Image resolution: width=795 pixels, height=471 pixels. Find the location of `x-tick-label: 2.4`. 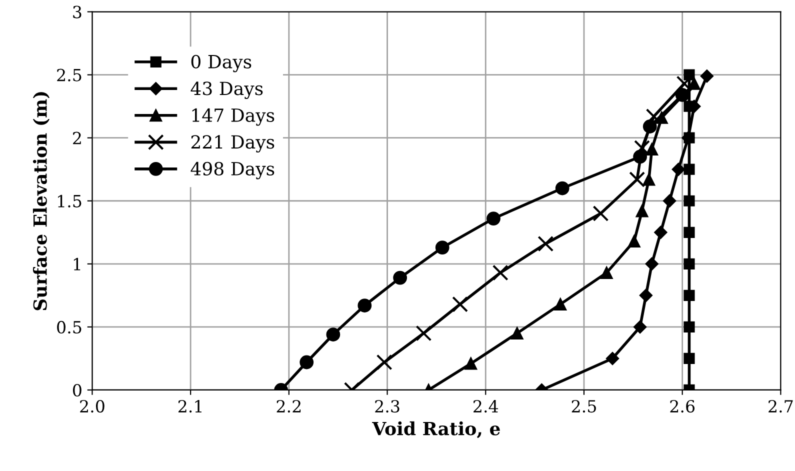

x-tick-label: 2.4 is located at coordinates (486, 406).